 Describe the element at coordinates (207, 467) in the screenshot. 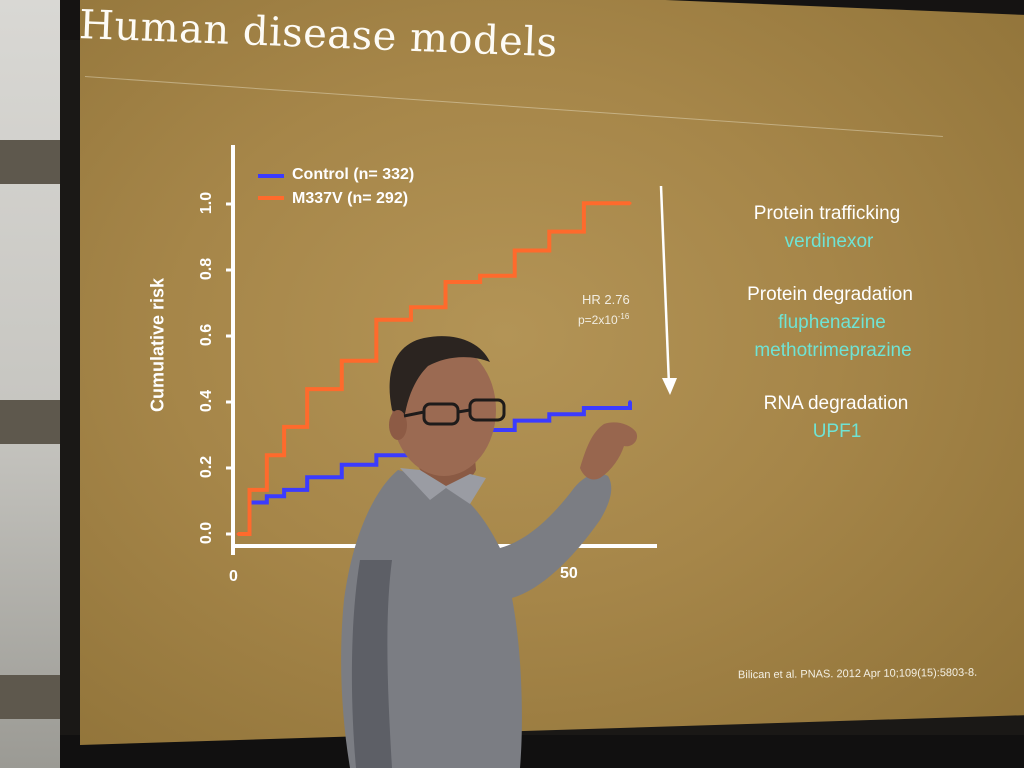

I see `y-tick-label: 0.2` at that location.